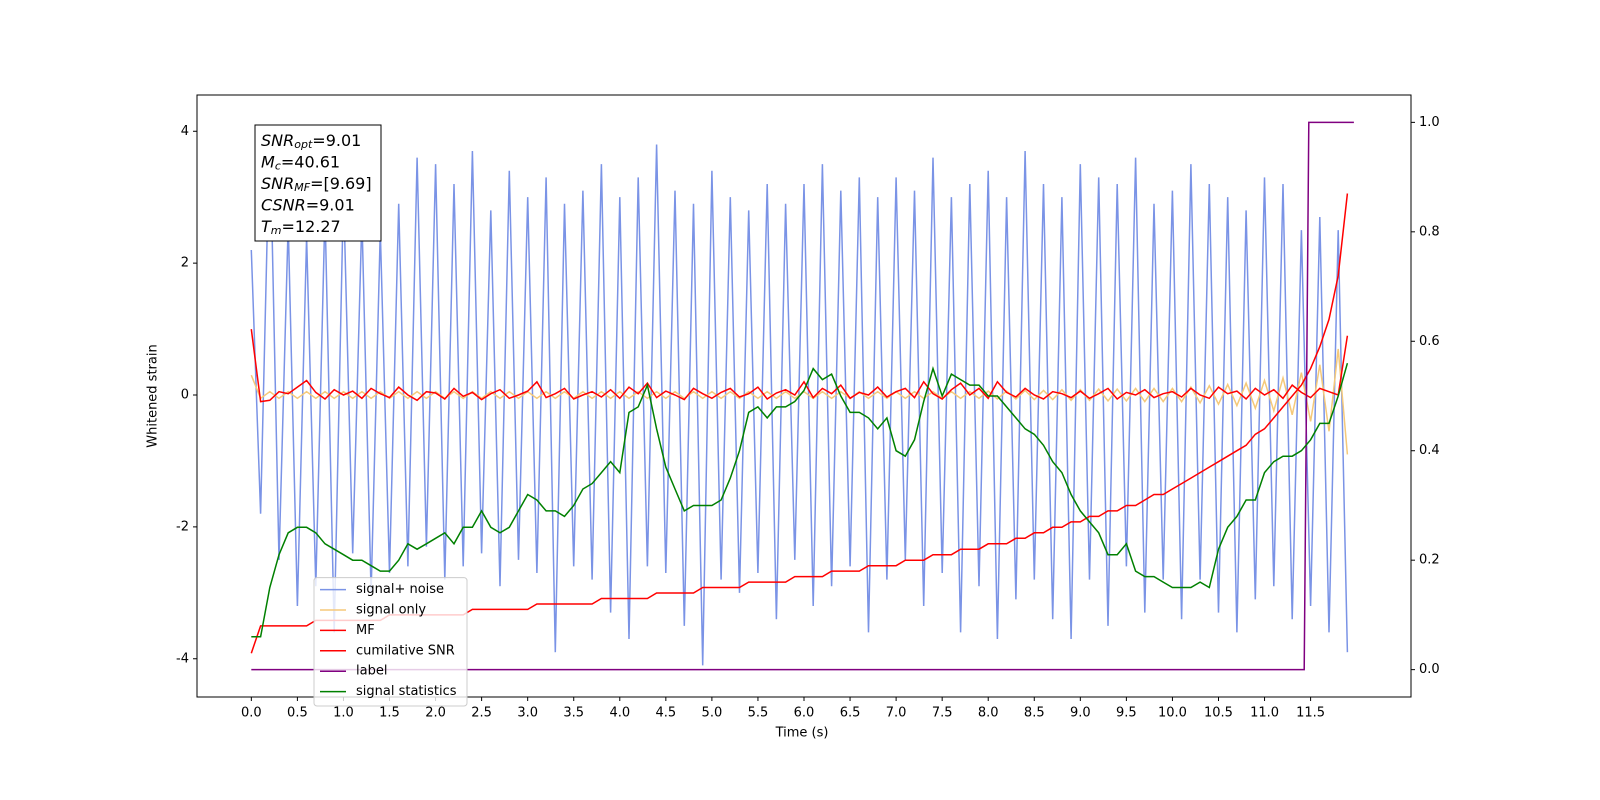 The height and width of the screenshot is (800, 1600). I want to click on x-tick-label: 1.0, so click(343, 713).